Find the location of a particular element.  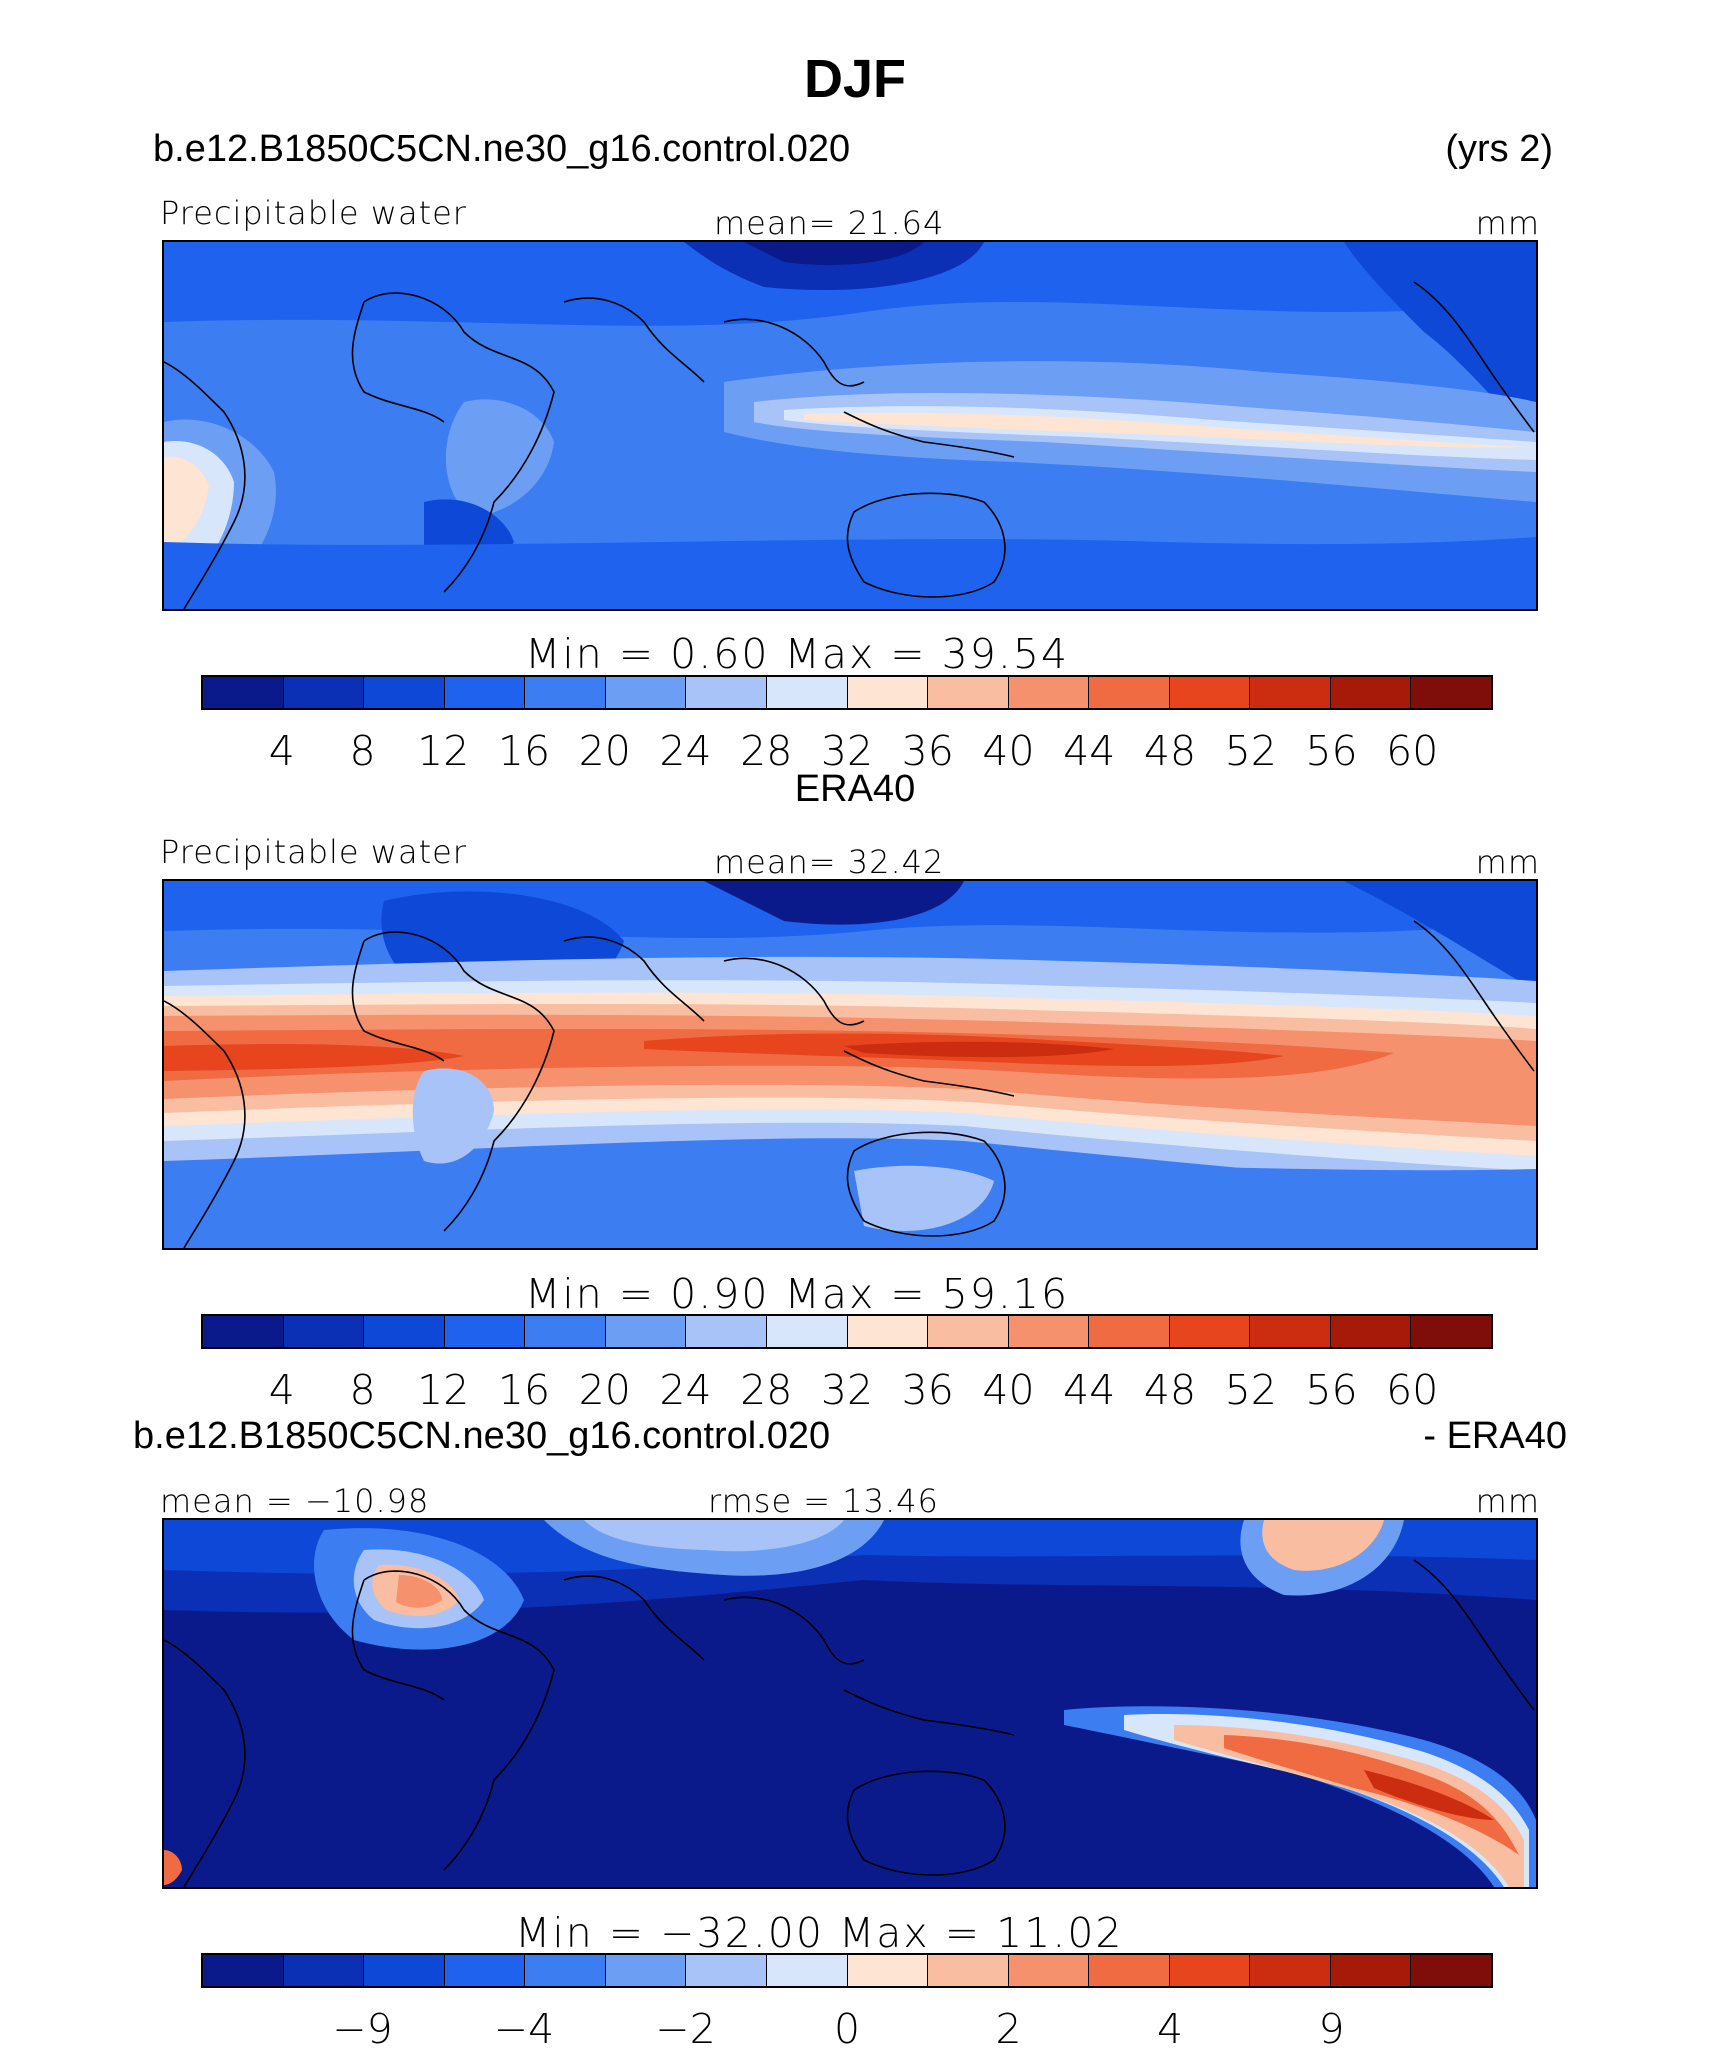

colorbar-tick-label: −2 is located at coordinates (685, 2029).